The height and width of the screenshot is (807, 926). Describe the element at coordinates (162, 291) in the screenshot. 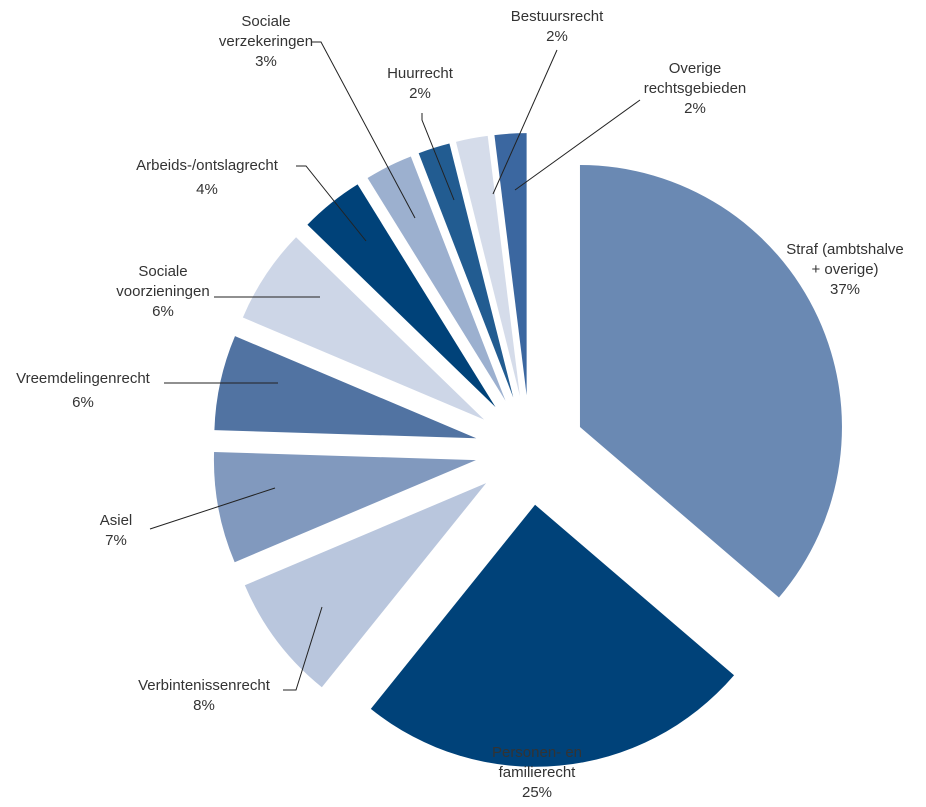

I see `slice-label-5: voorzieningen` at that location.